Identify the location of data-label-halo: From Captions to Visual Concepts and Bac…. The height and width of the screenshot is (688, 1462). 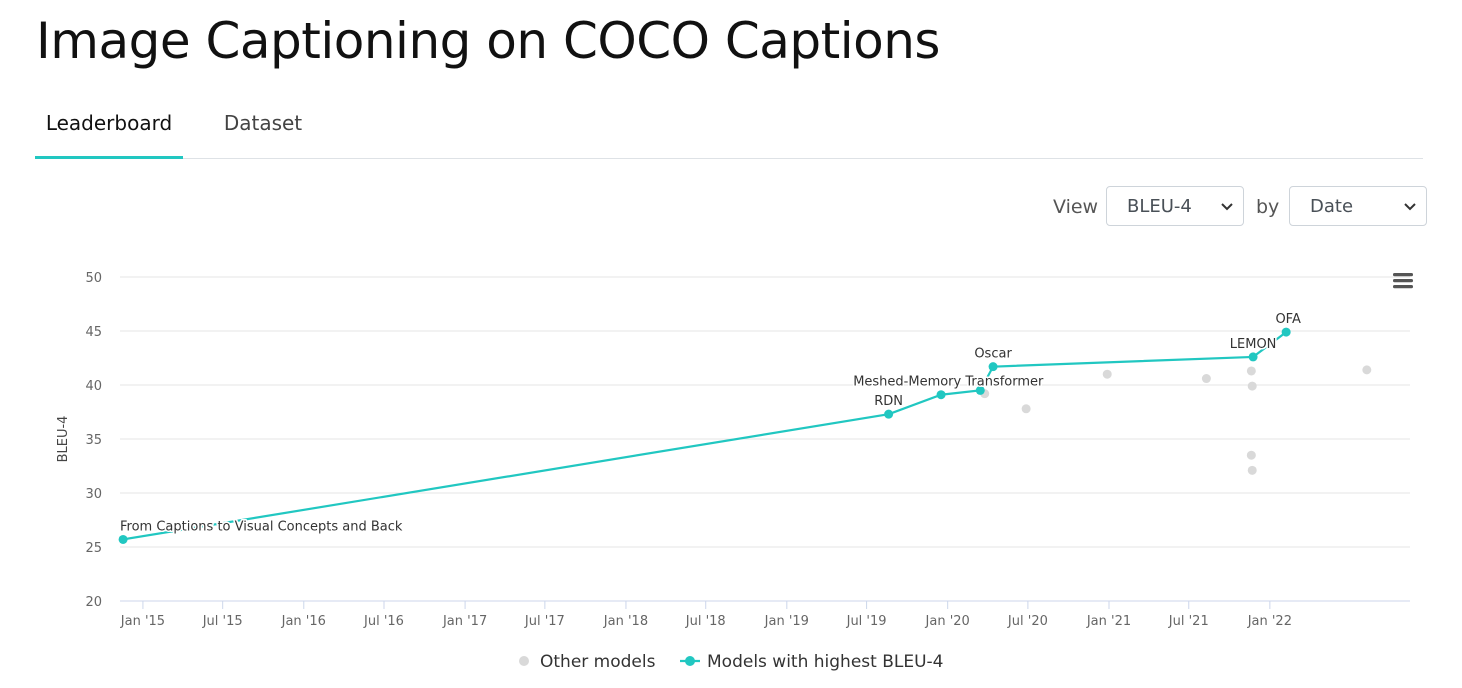
(261, 526).